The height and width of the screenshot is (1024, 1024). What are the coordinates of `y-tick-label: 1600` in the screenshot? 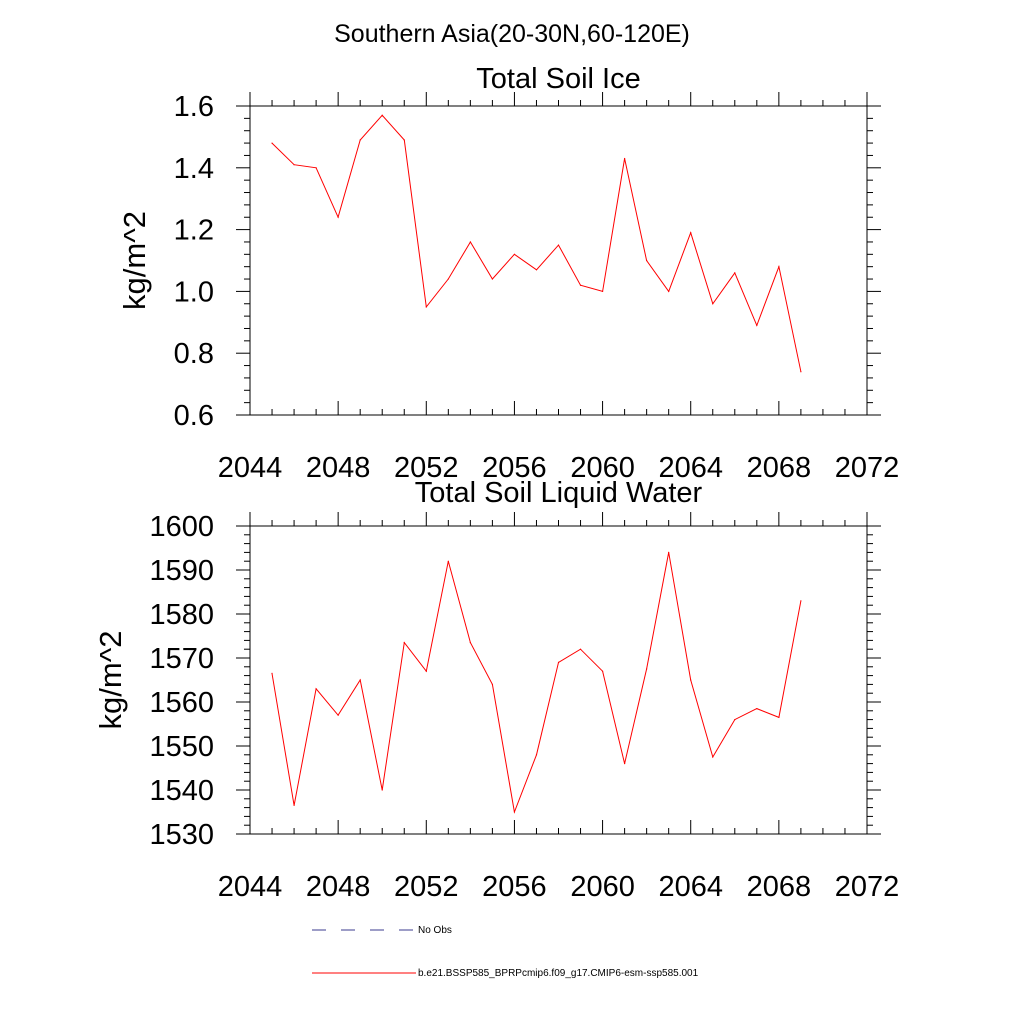 It's located at (181, 527).